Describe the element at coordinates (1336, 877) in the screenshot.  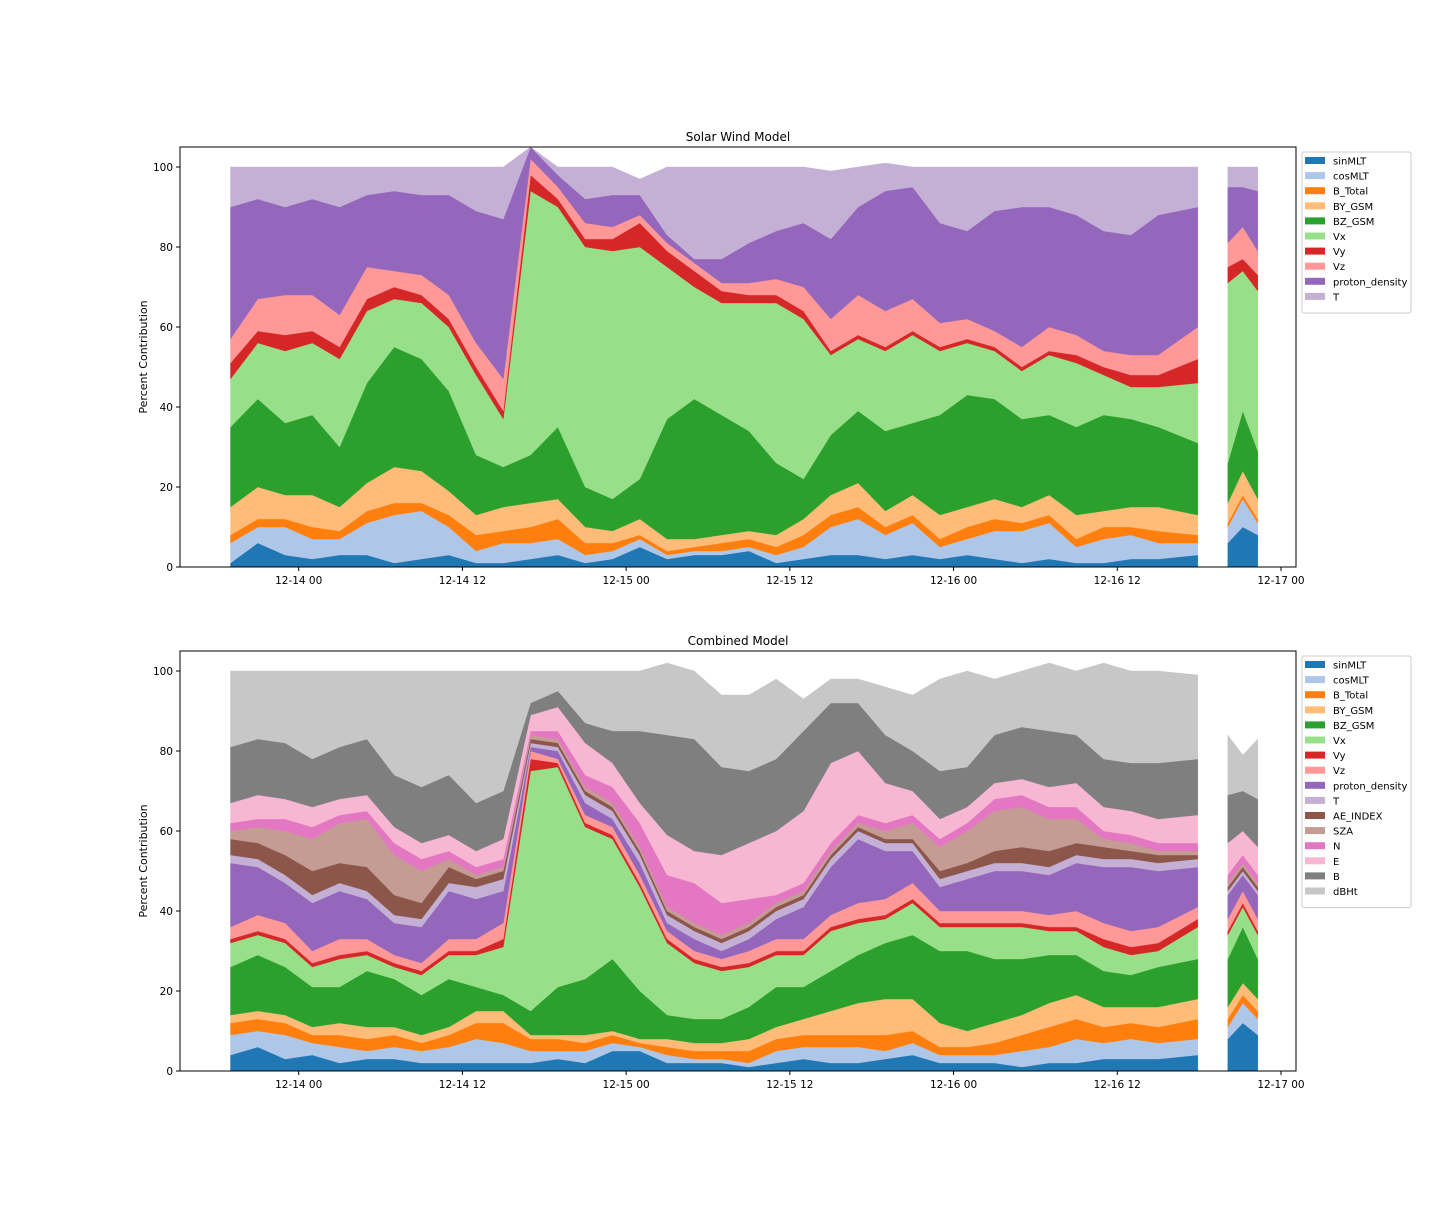
I see `legend-label-b: B` at that location.